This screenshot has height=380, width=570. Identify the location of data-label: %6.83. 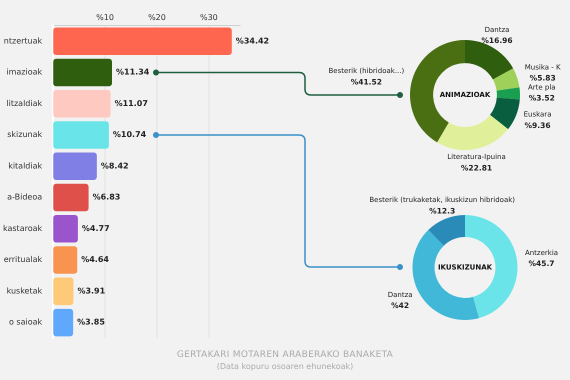
(106, 197).